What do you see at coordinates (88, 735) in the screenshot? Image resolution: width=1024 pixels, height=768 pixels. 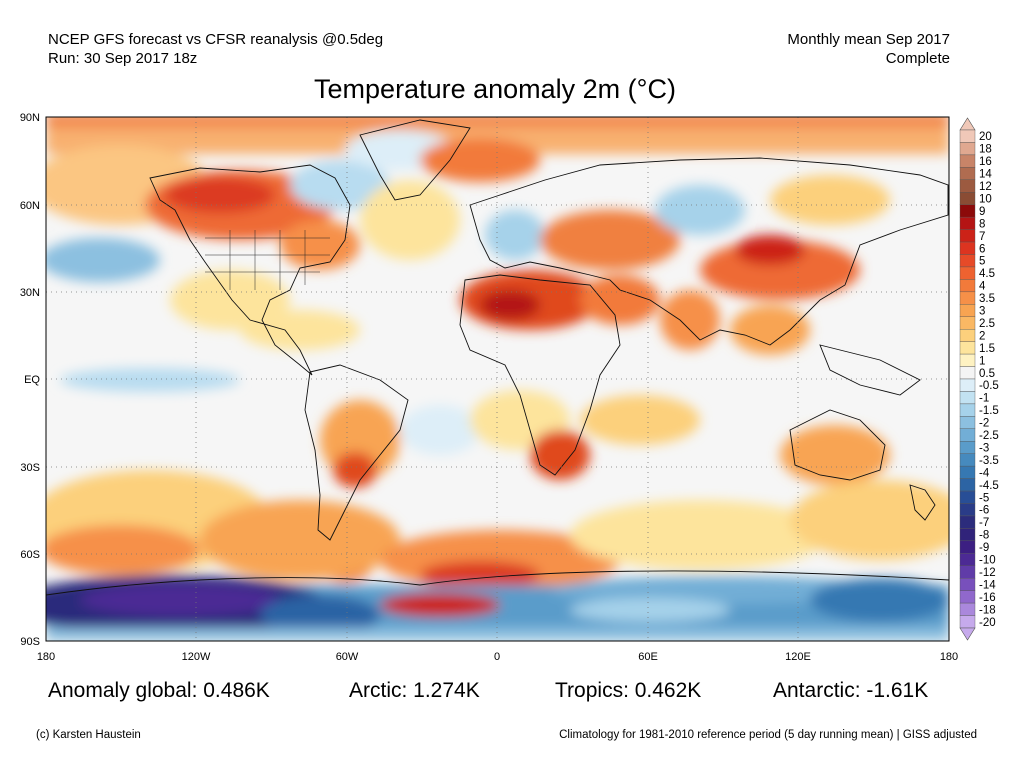 I see `copyright-note: (c) Karsten Haustein` at bounding box center [88, 735].